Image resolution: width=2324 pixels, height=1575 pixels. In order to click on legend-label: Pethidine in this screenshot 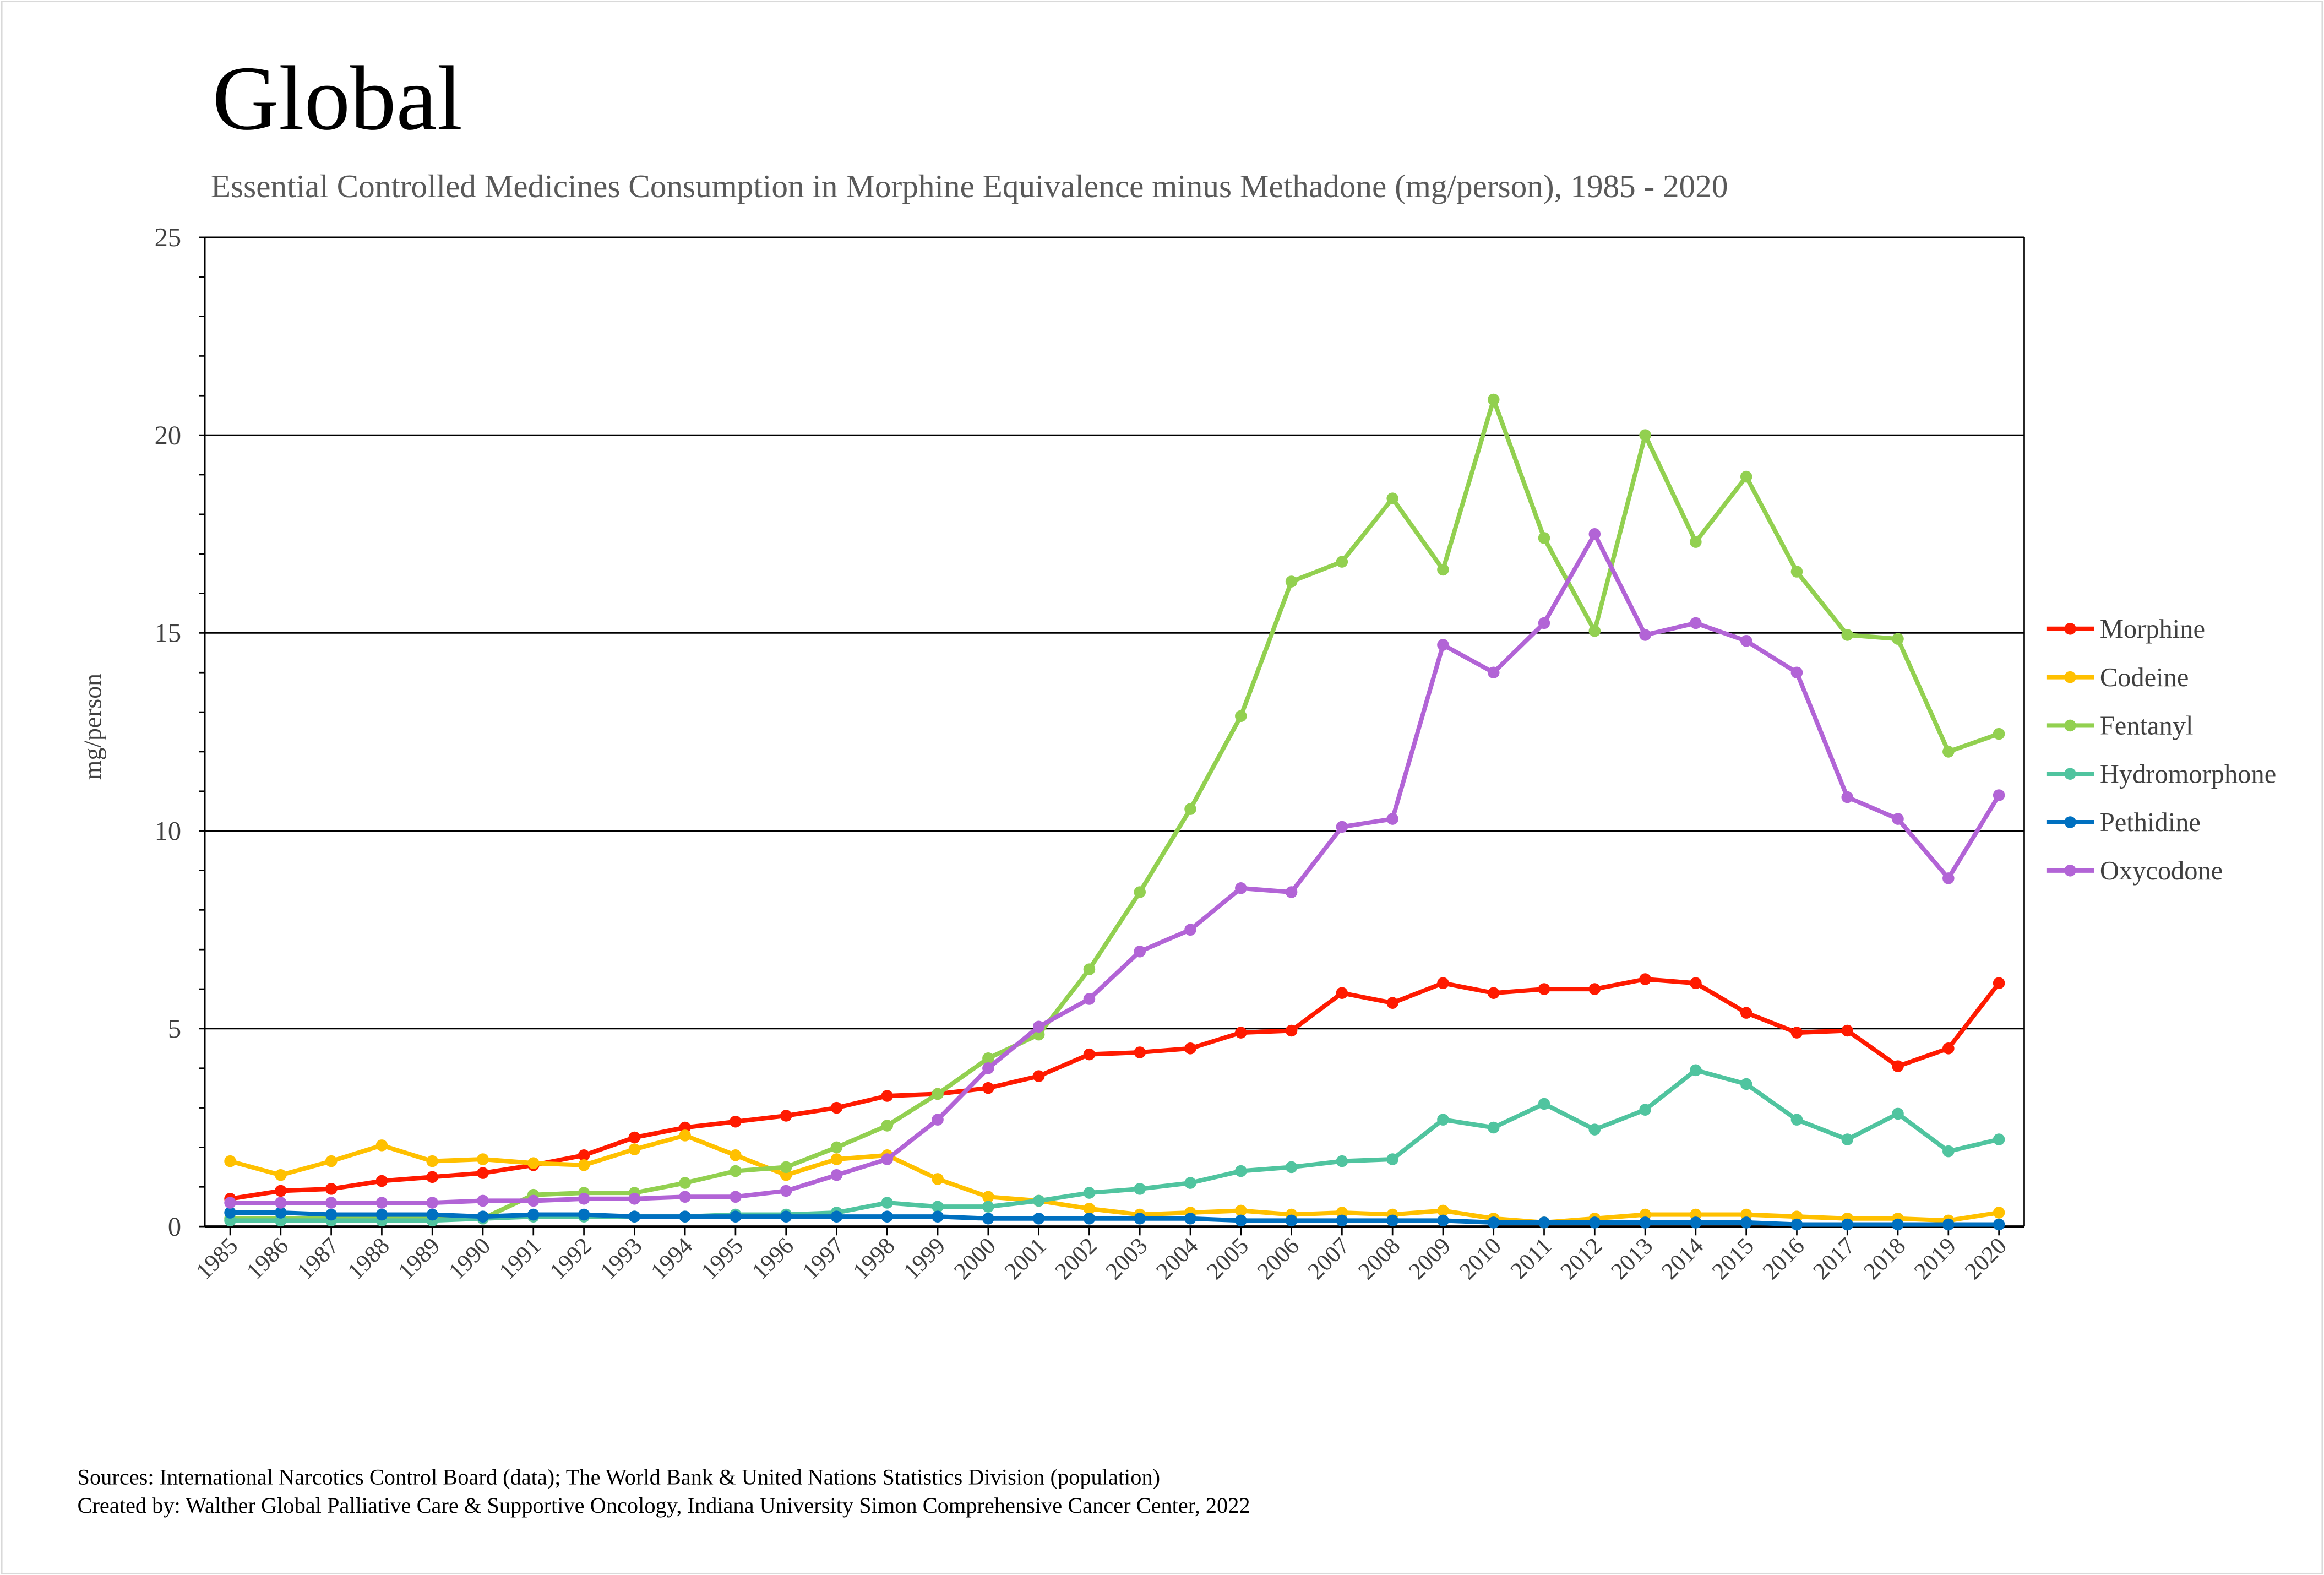, I will do `click(2150, 823)`.